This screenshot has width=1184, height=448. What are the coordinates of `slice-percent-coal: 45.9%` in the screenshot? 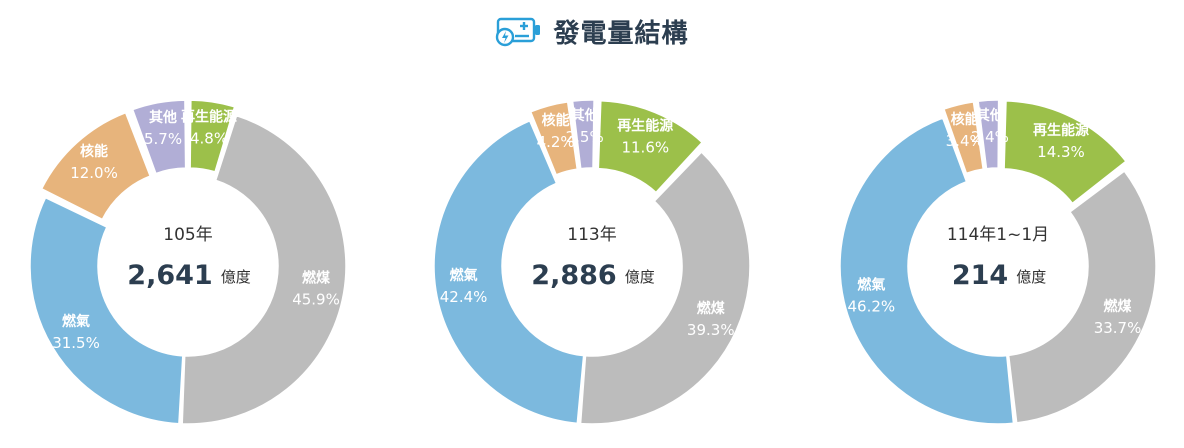 It's located at (316, 300).